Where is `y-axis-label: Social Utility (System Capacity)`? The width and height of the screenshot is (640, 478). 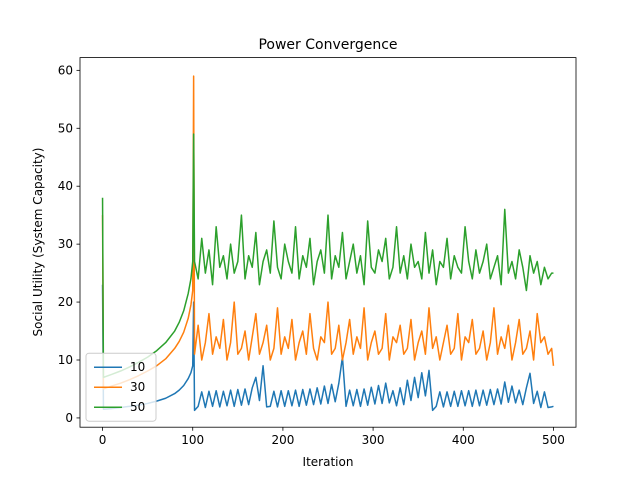
y-axis-label: Social Utility (System Capacity) is located at coordinates (38, 242).